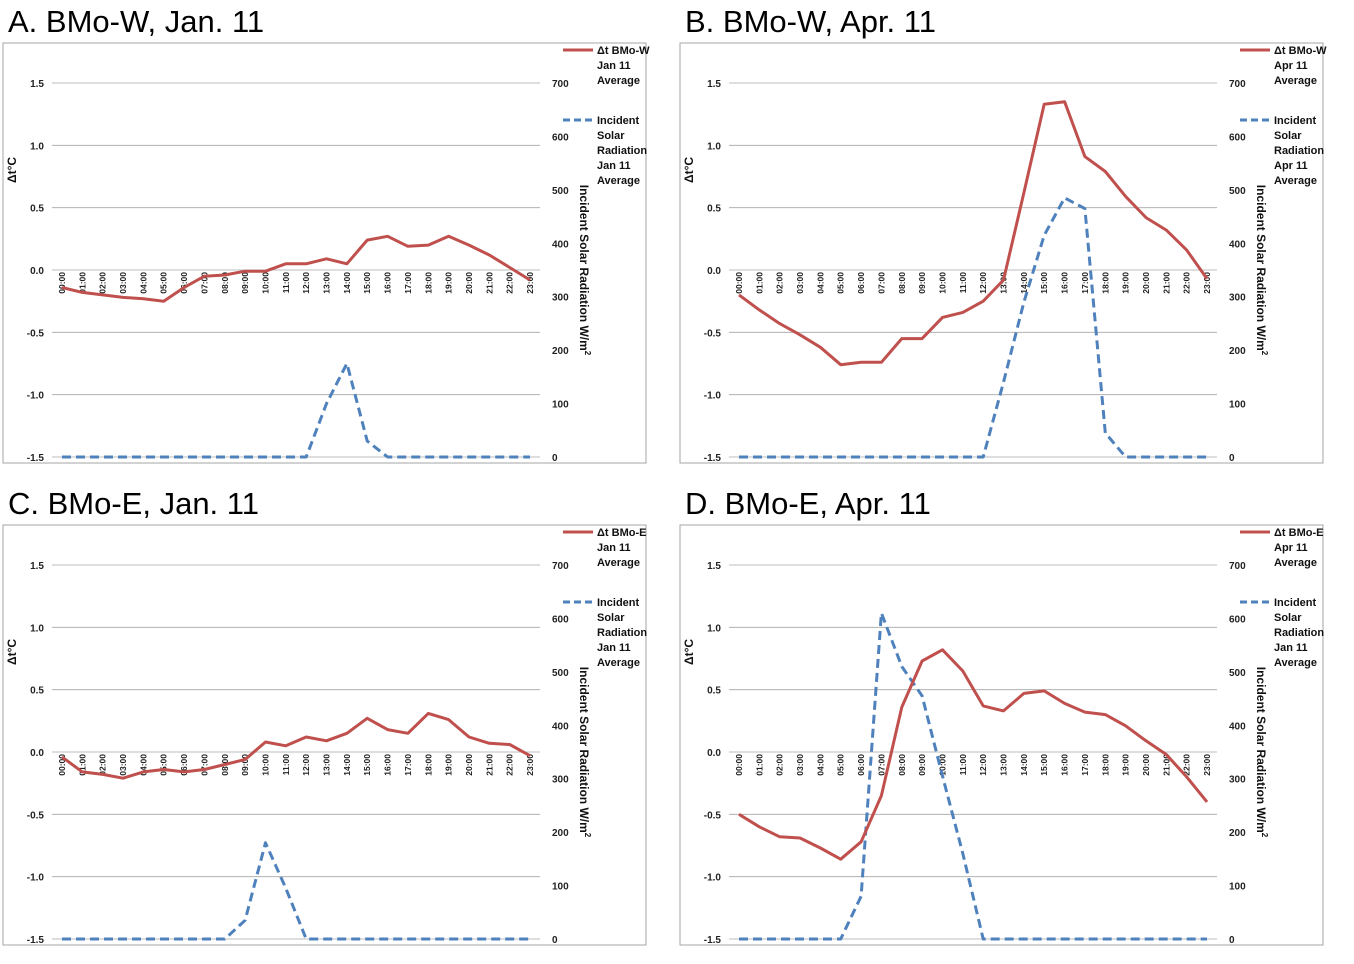 The height and width of the screenshot is (964, 1354). Describe the element at coordinates (713, 815) in the screenshot. I see `y-tick-label: -0.5` at that location.